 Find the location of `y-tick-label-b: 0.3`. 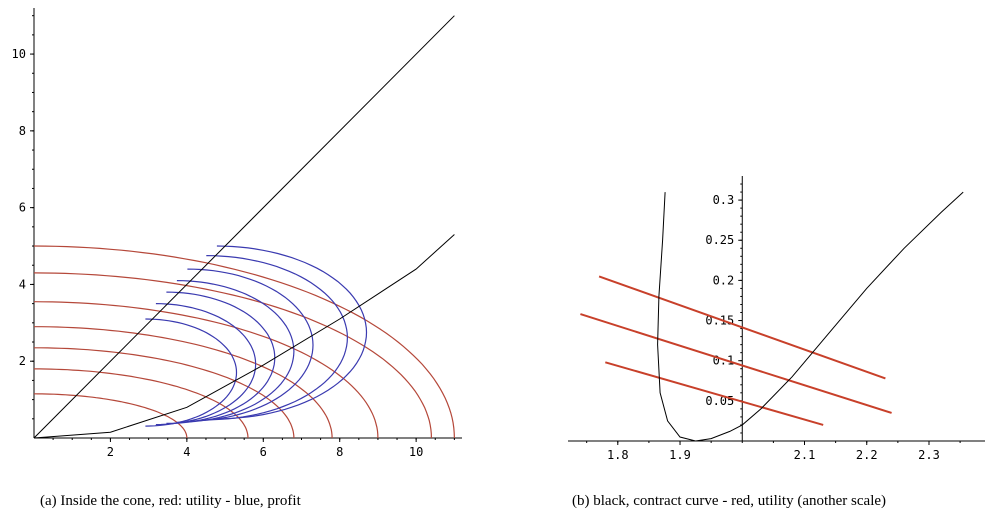

y-tick-label-b: 0.3 is located at coordinates (724, 200).